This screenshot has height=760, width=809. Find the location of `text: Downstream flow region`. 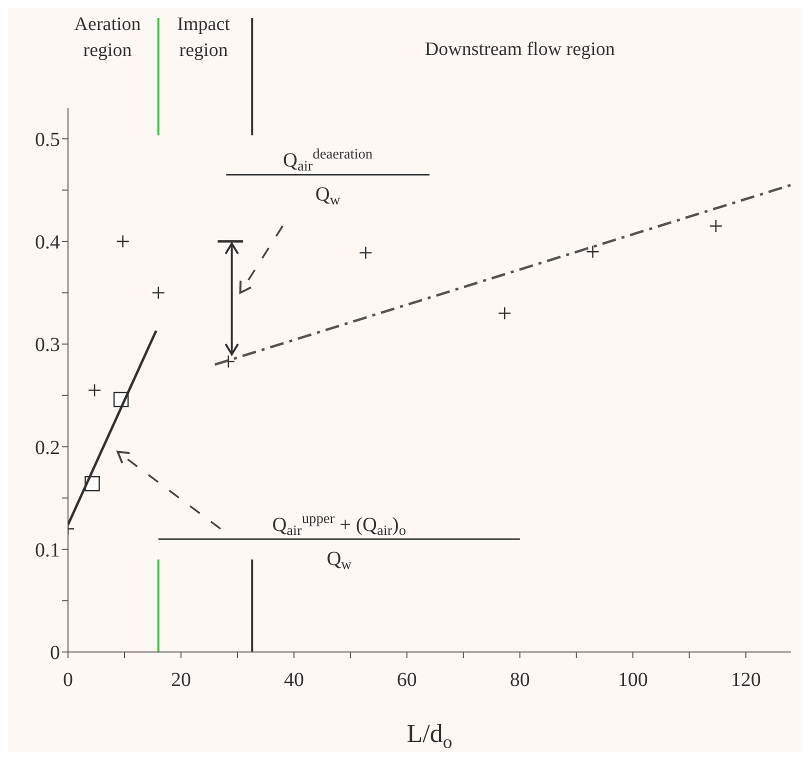

text: Downstream flow region is located at coordinates (520, 49).